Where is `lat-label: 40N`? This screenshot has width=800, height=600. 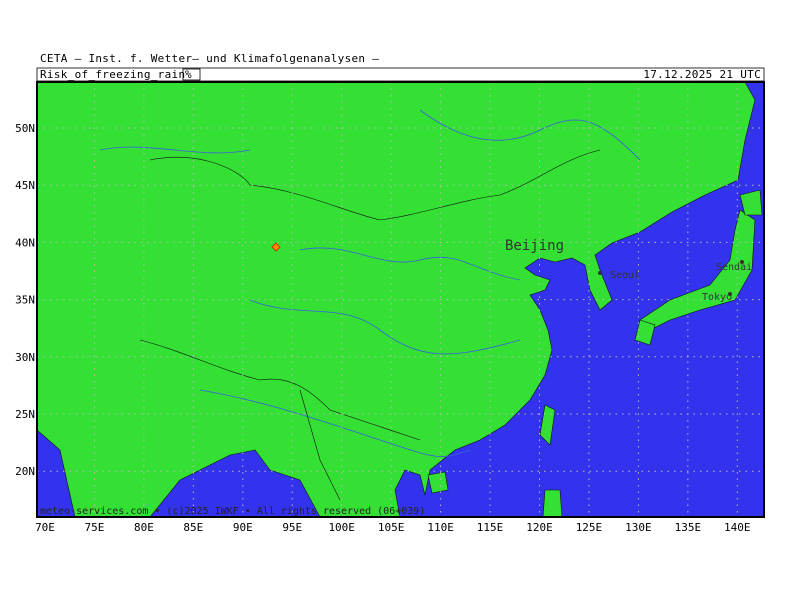 lat-label: 40N is located at coordinates (25, 242).